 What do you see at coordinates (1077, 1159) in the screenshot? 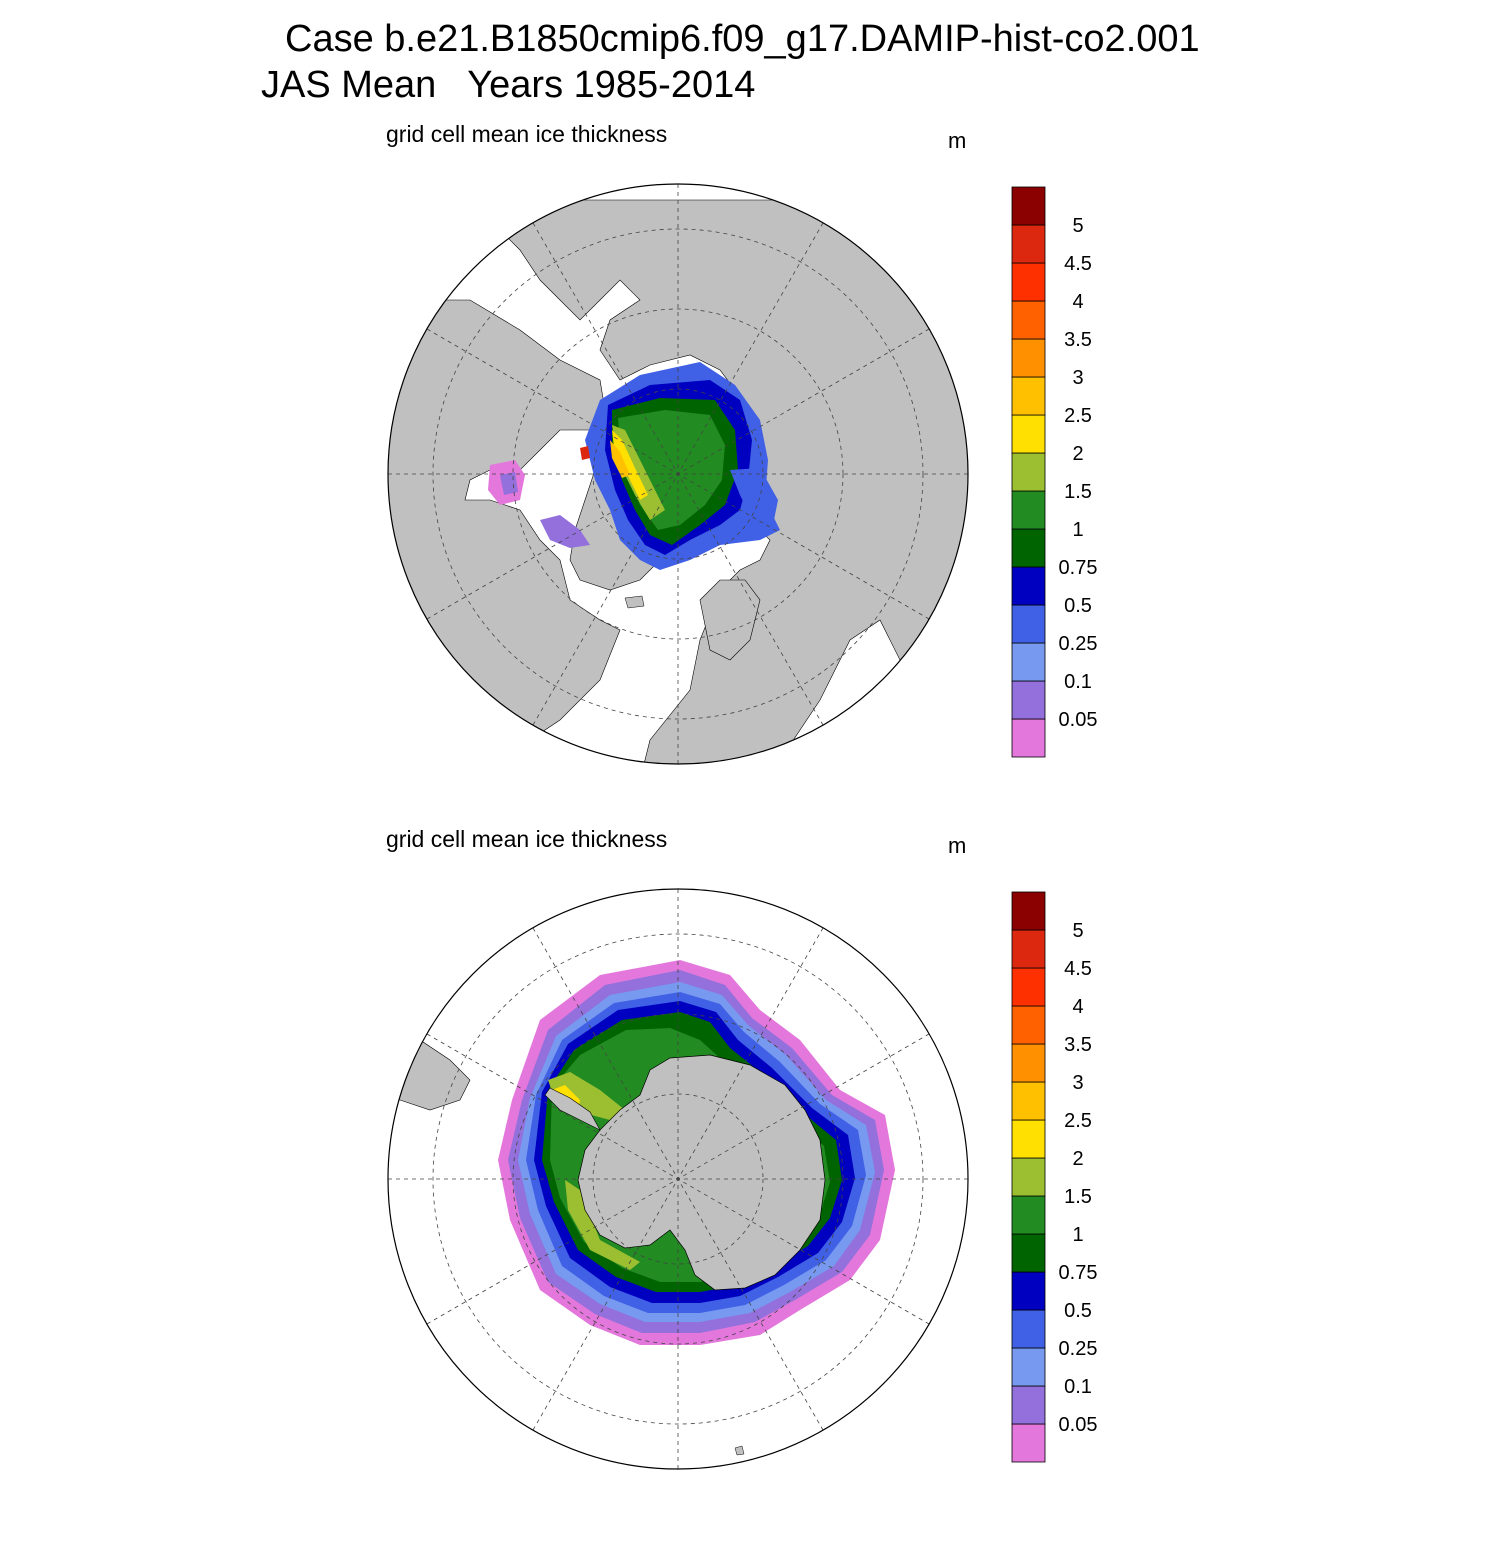
I see `south-colorbar-tick-label: 2` at bounding box center [1077, 1159].